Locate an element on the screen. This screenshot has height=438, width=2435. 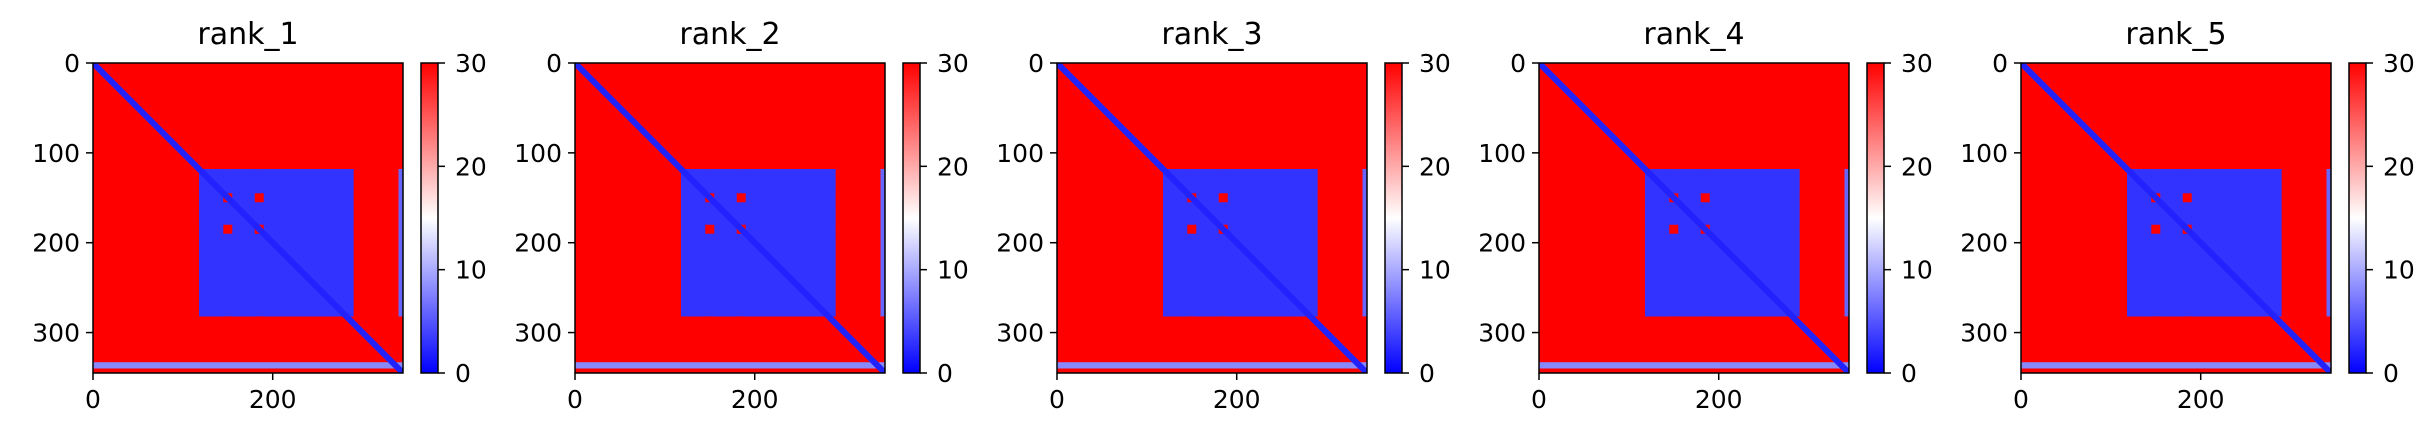
panel-title: rank_5 is located at coordinates (2175, 34).